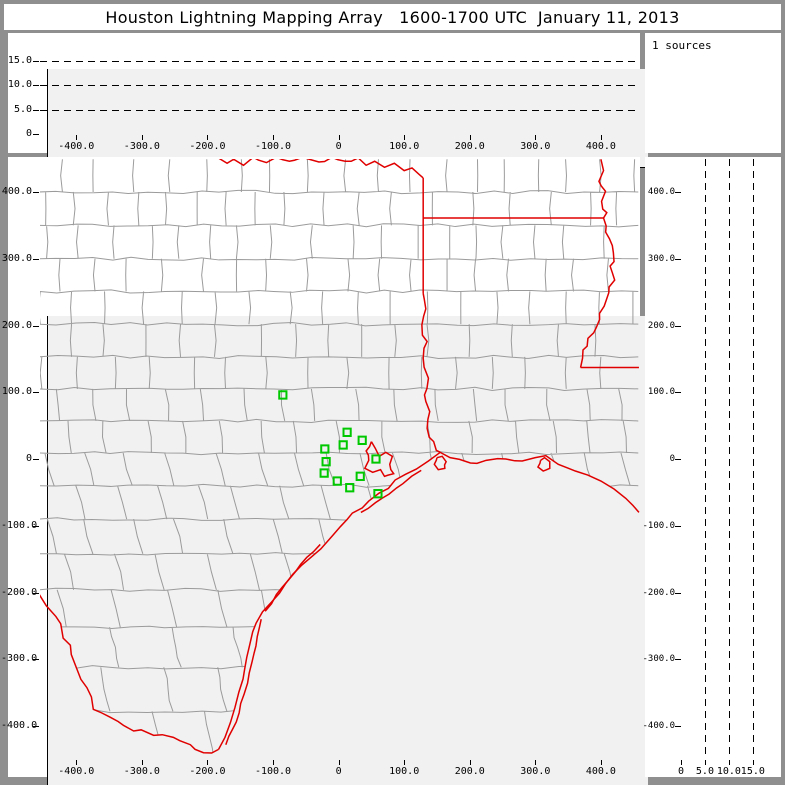 This screenshot has width=785, height=785. What do you see at coordinates (330, 444) in the screenshot?
I see `lma-station-markers` at bounding box center [330, 444].